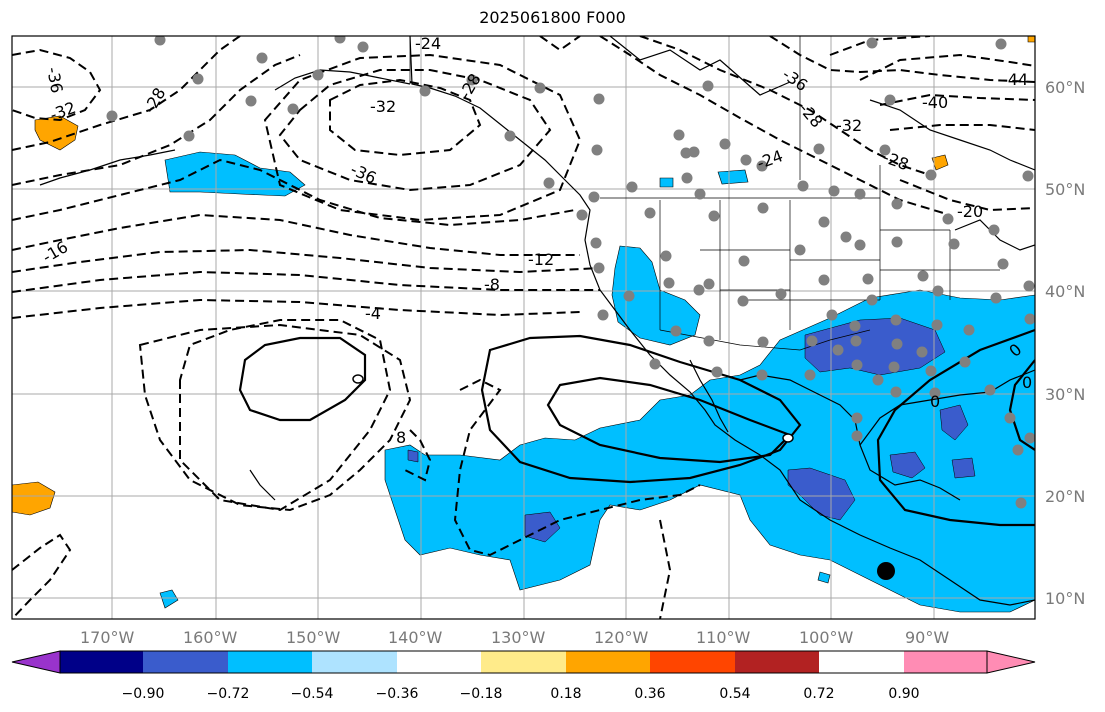 The image size is (1105, 712). What do you see at coordinates (573, 408) in the screenshot?
I see `zero-markers` at bounding box center [573, 408].